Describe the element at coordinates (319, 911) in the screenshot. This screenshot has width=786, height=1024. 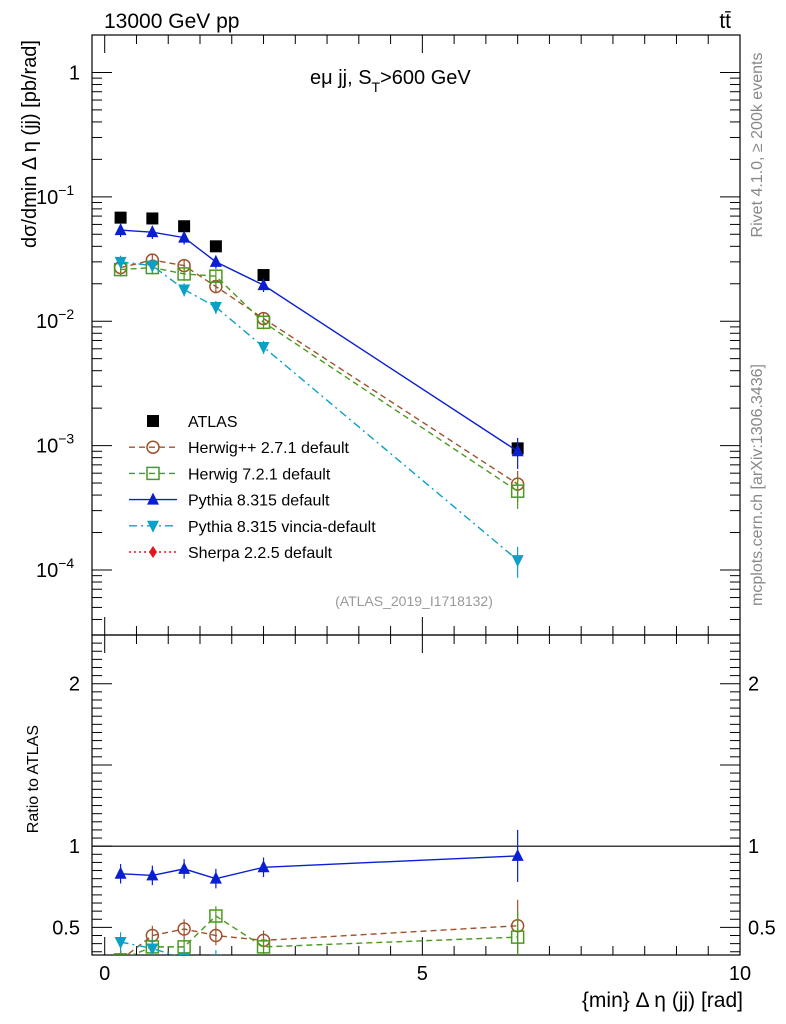
I see `ratio-plot-series` at that location.